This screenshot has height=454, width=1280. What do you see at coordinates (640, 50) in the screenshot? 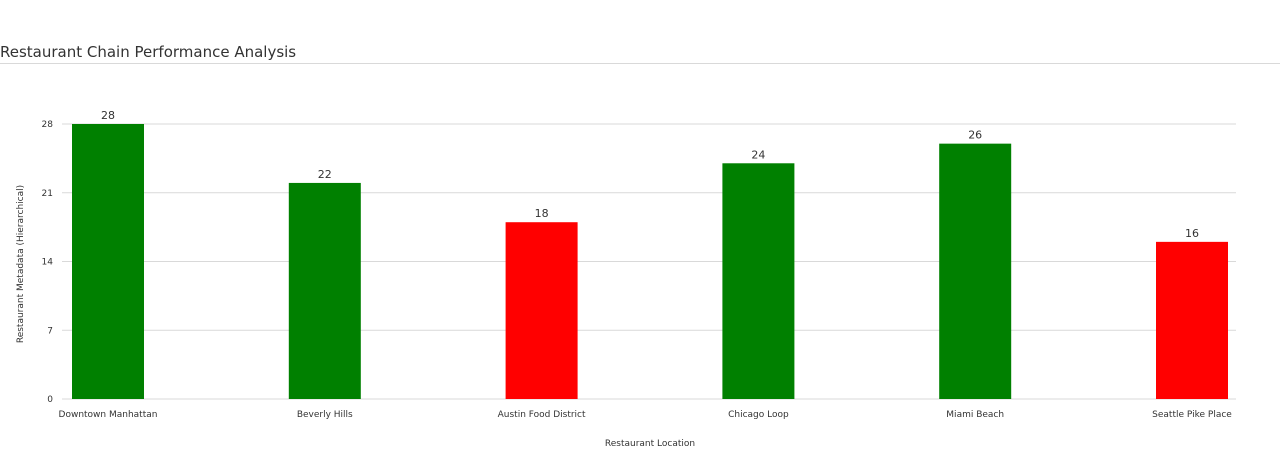
I see `chart-header: Restaurant Chain Performance Analysis` at bounding box center [640, 50].